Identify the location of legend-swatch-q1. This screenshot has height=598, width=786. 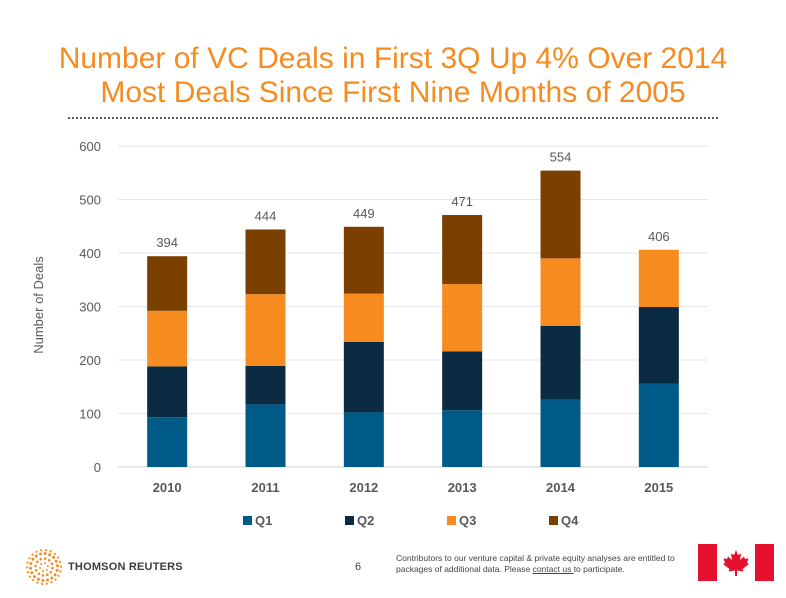
(247, 520).